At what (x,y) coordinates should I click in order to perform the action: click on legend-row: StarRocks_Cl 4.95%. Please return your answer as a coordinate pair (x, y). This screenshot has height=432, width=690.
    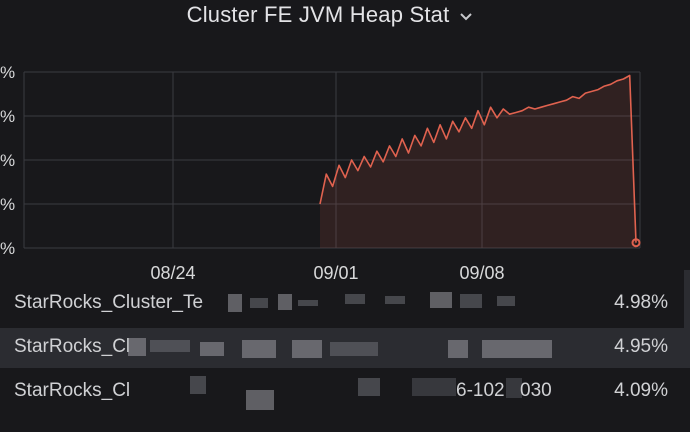
    Looking at the image, I should click on (345, 348).